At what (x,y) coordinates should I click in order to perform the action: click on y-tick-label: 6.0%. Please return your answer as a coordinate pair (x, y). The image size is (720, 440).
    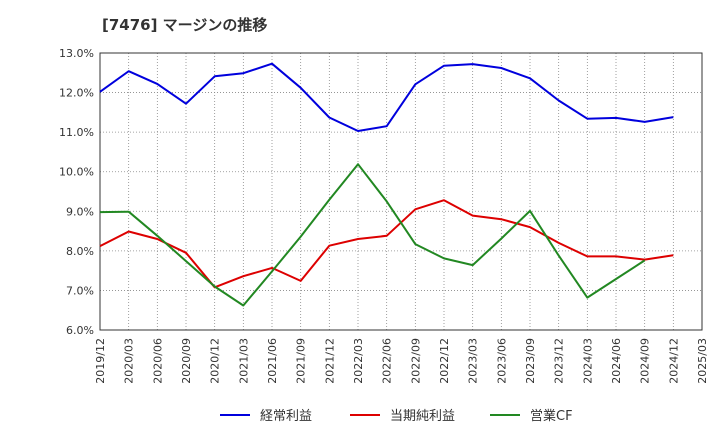
    Looking at the image, I should click on (80, 330).